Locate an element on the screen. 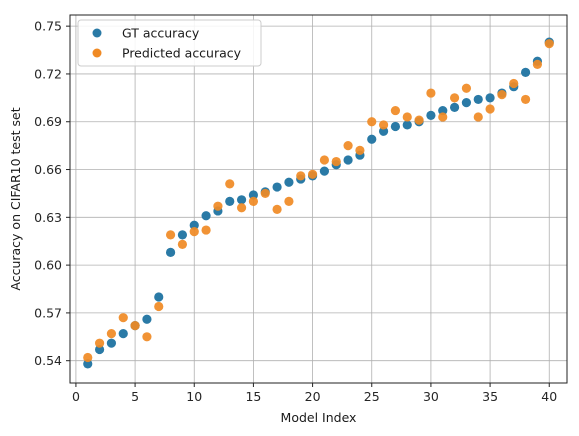 The width and height of the screenshot is (579, 436). legend: GT accuracy Predicted accuracy is located at coordinates (169, 43).